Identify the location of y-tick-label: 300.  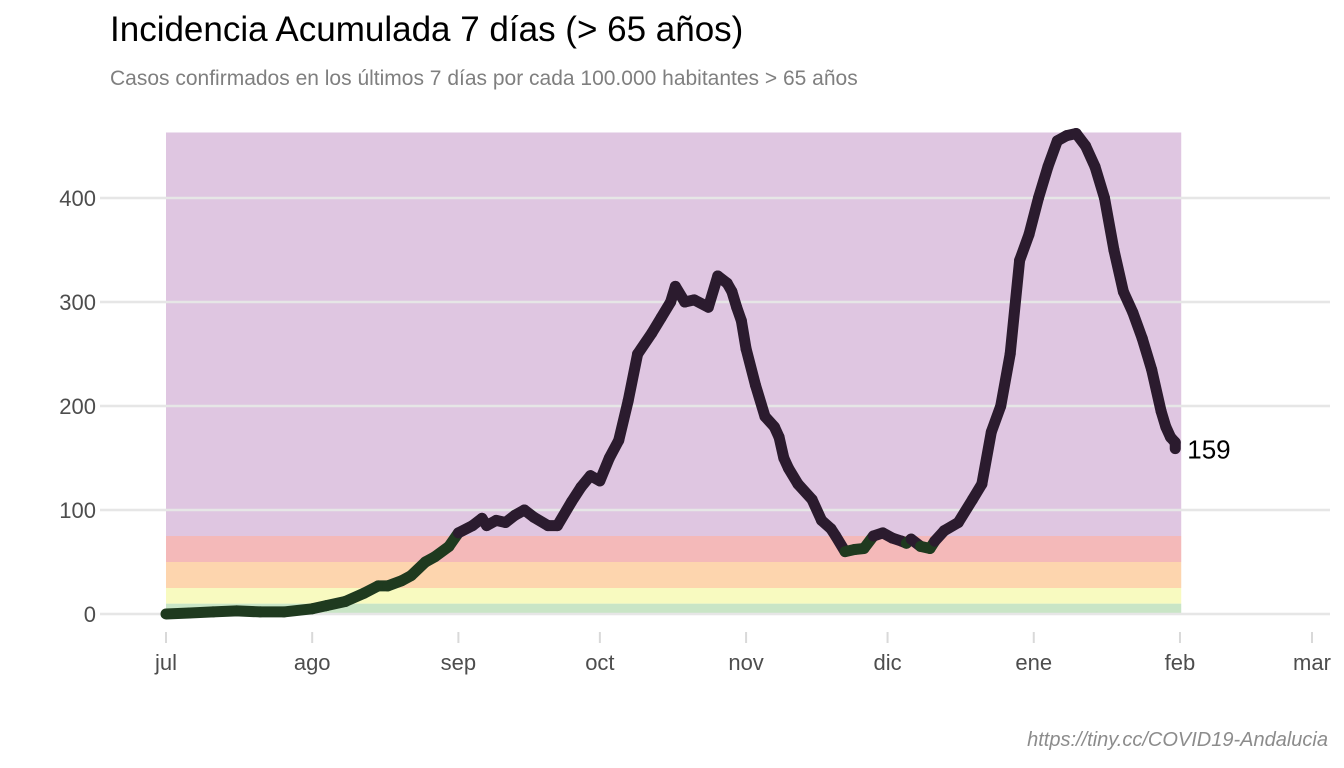
(77, 302).